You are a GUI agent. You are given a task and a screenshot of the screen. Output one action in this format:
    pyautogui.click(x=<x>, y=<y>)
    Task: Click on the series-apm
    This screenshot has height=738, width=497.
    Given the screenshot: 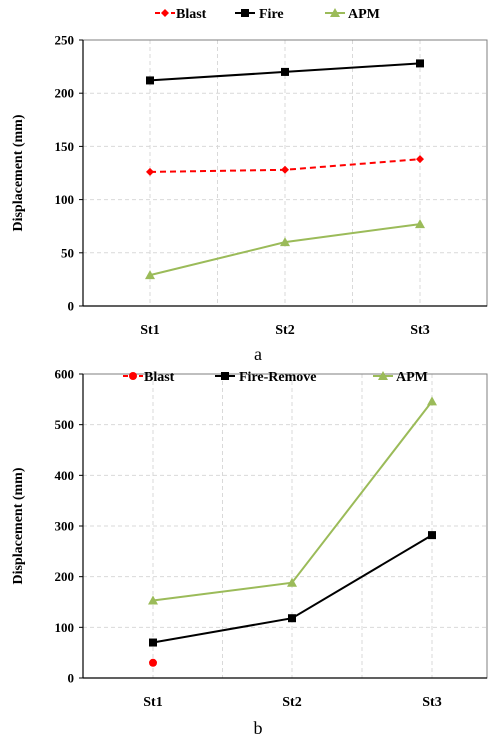 What is the action you would take?
    pyautogui.click(x=285, y=249)
    